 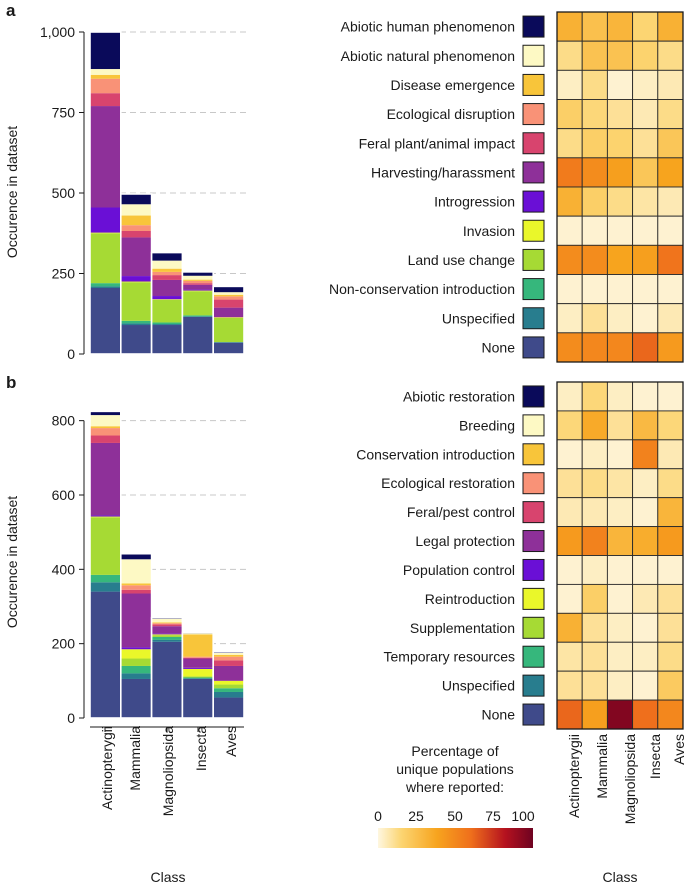 What do you see at coordinates (167, 876) in the screenshot?
I see `bar-x-axis-title: Class` at bounding box center [167, 876].